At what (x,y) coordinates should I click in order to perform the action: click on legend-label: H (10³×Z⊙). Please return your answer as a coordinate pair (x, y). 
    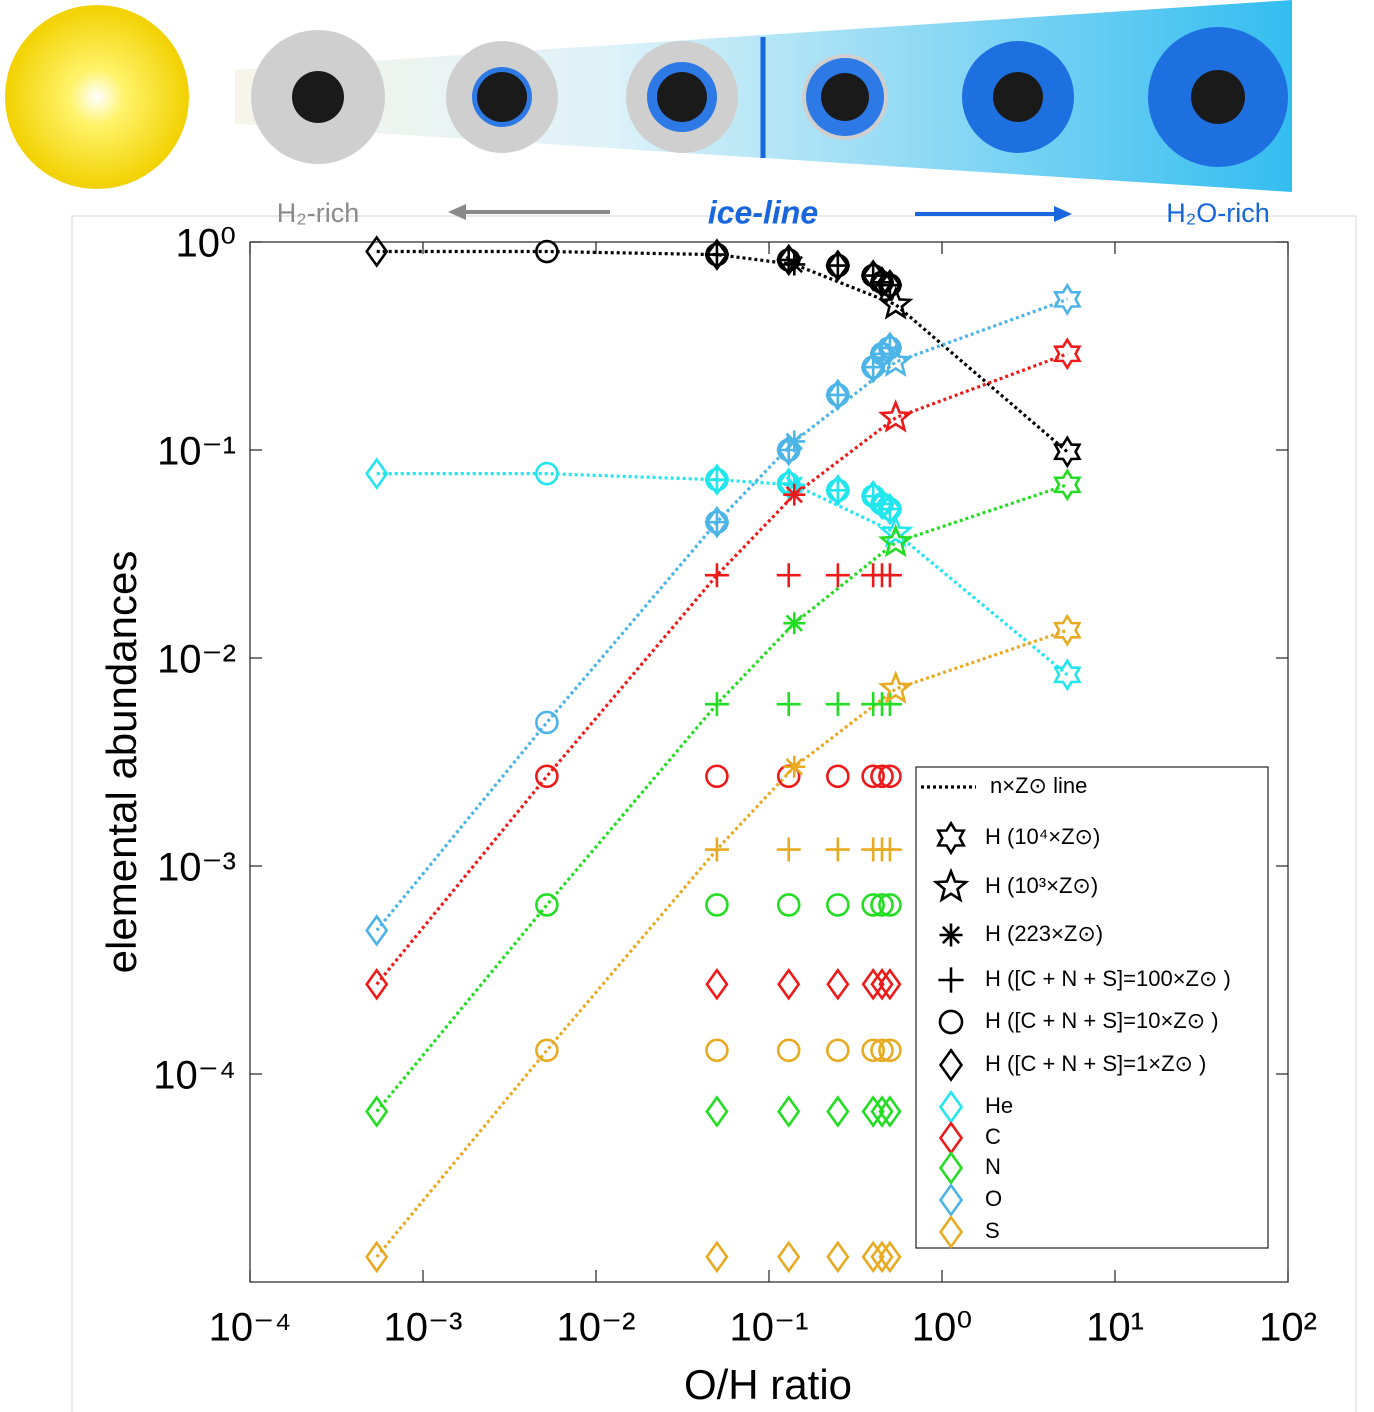
    Looking at the image, I should click on (1041, 885).